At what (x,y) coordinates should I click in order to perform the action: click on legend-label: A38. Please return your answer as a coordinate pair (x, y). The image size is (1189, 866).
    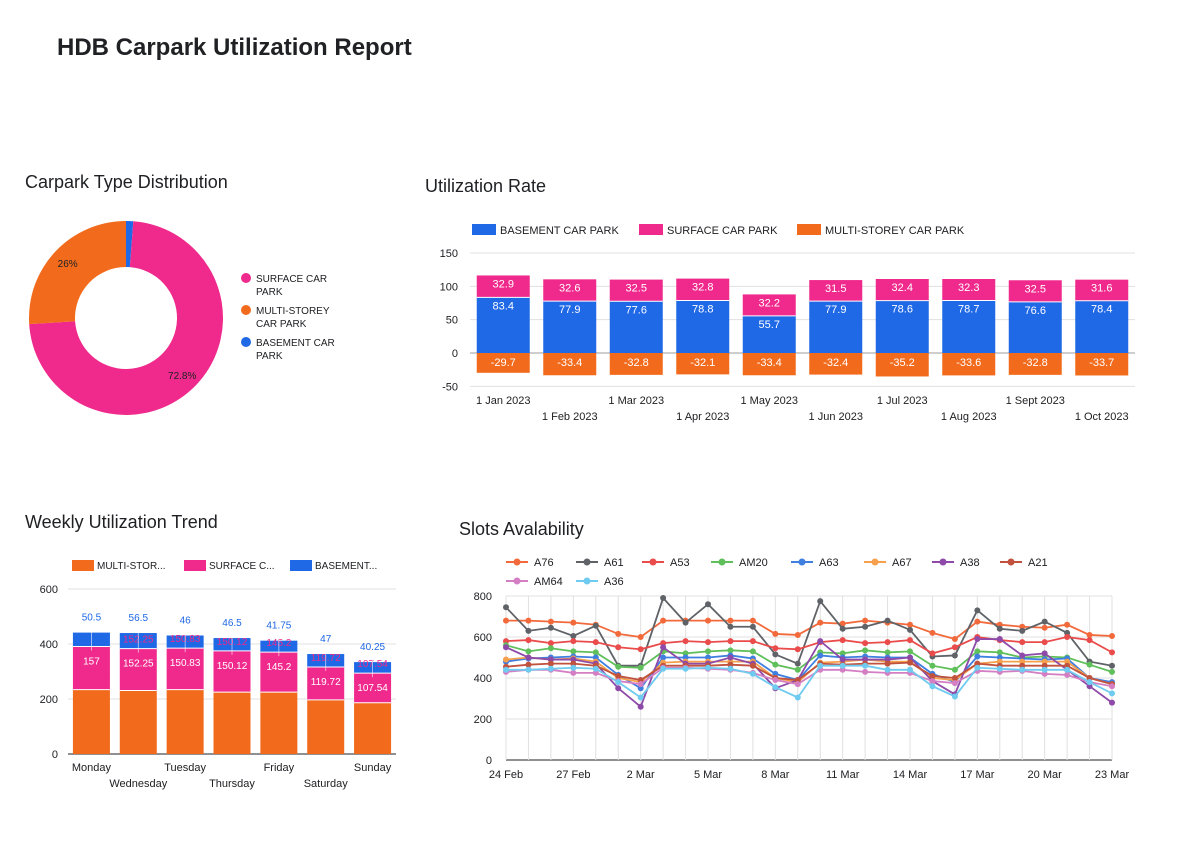
    Looking at the image, I should click on (970, 563).